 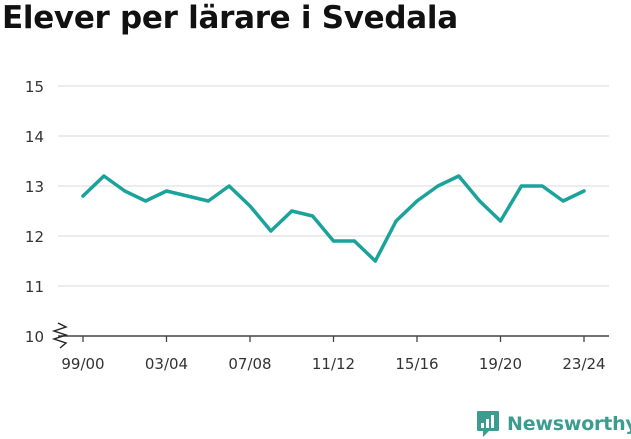 What do you see at coordinates (34, 137) in the screenshot?
I see `y-tick-label: 14` at bounding box center [34, 137].